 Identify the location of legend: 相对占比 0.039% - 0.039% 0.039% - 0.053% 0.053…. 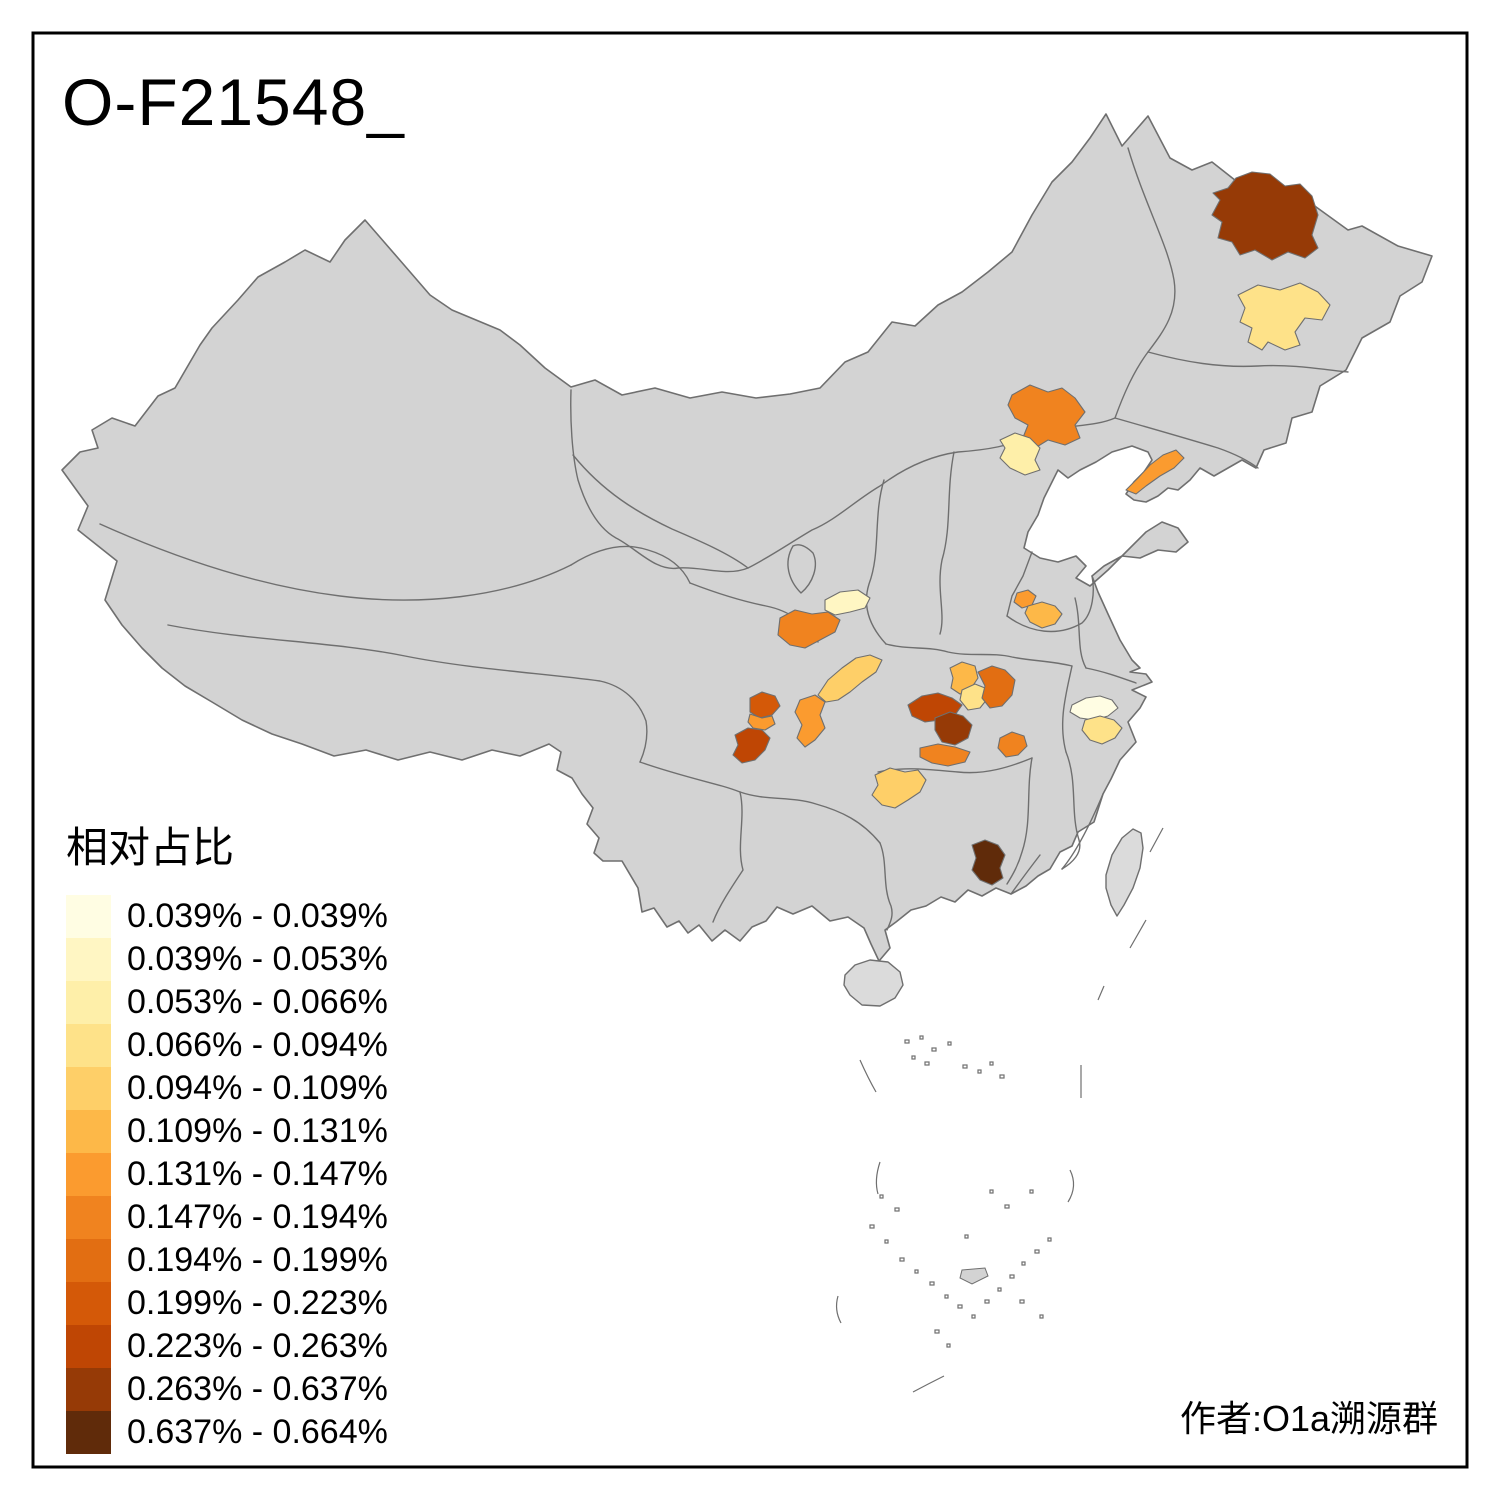
(227, 1134).